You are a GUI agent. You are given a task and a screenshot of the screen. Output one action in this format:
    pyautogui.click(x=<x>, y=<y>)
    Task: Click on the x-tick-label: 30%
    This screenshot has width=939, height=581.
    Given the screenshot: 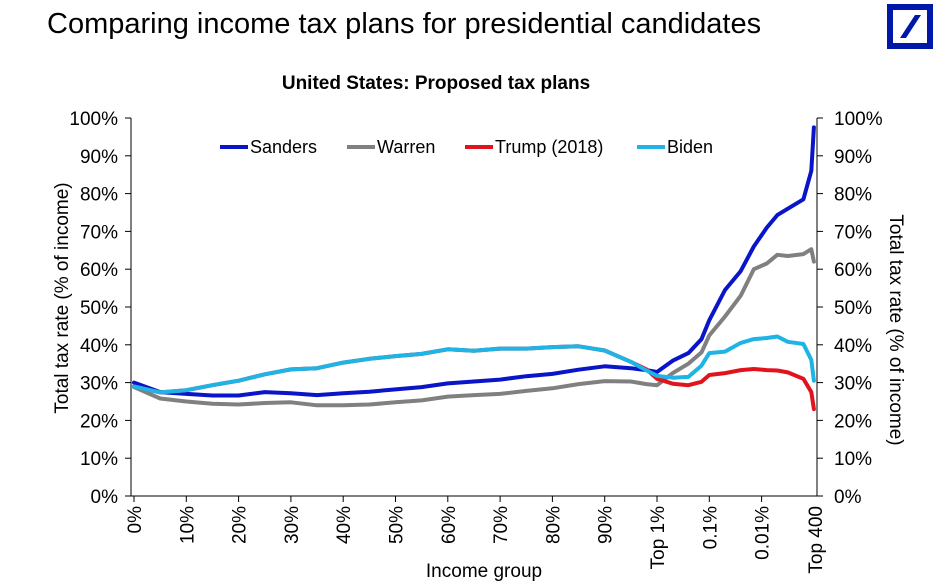 What is the action you would take?
    pyautogui.click(x=292, y=525)
    